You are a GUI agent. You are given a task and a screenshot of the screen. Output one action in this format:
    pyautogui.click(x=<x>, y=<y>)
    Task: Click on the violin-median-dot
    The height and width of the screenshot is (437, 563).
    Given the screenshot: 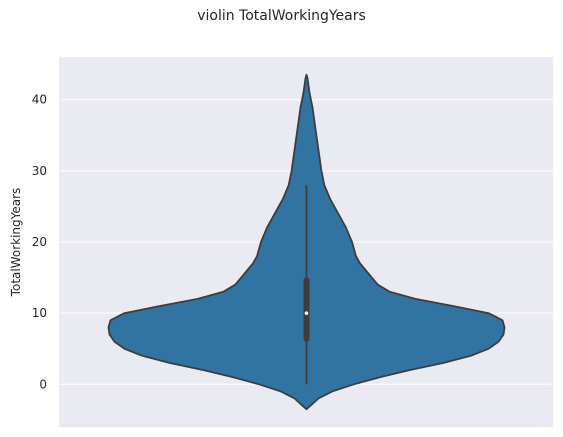 What is the action you would take?
    pyautogui.click(x=306, y=313)
    